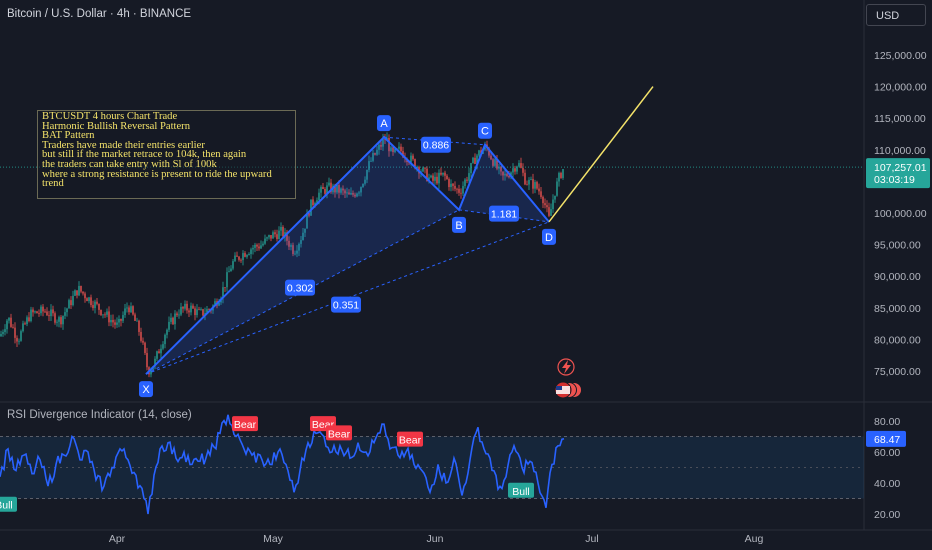 The image size is (932, 550). I want to click on rsi-signal-bear: Bear, so click(245, 424).